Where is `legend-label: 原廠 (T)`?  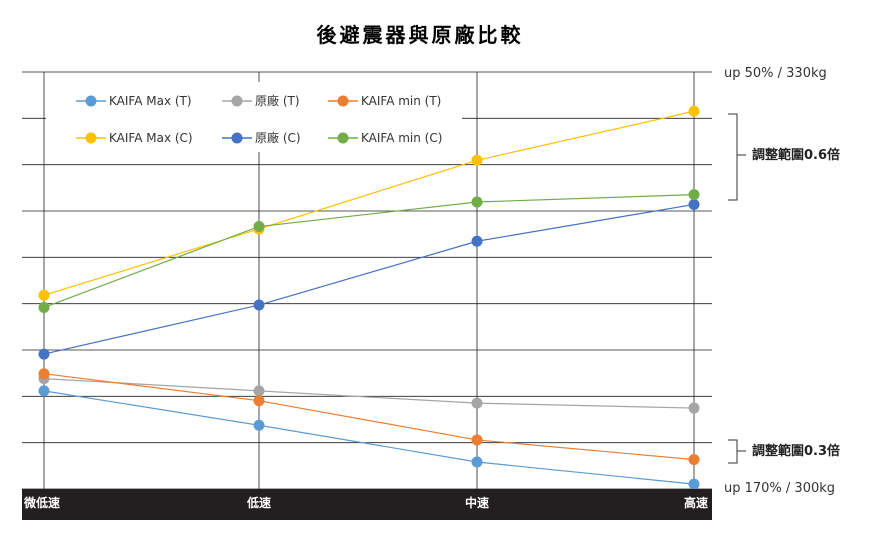
legend-label: 原廠 (T) is located at coordinates (277, 100).